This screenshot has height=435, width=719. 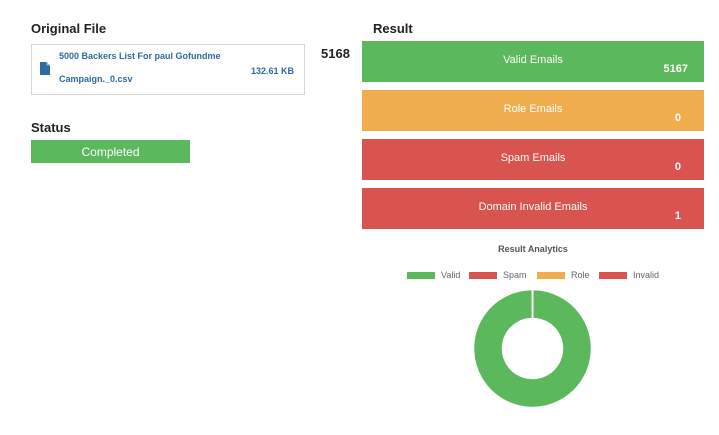 I want to click on file-name-line1: 5000 Backers List For paul Gofundme, so click(x=140, y=56).